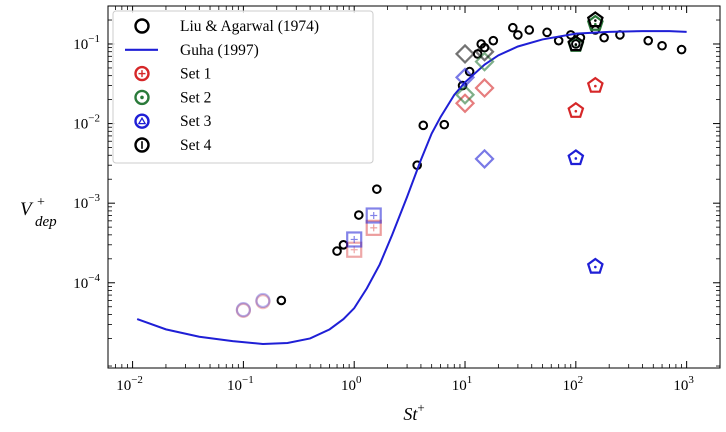 Image resolution: width=726 pixels, height=432 pixels. What do you see at coordinates (249, 26) in the screenshot?
I see `legend-label: Liu & Agarwal (1974)` at bounding box center [249, 26].